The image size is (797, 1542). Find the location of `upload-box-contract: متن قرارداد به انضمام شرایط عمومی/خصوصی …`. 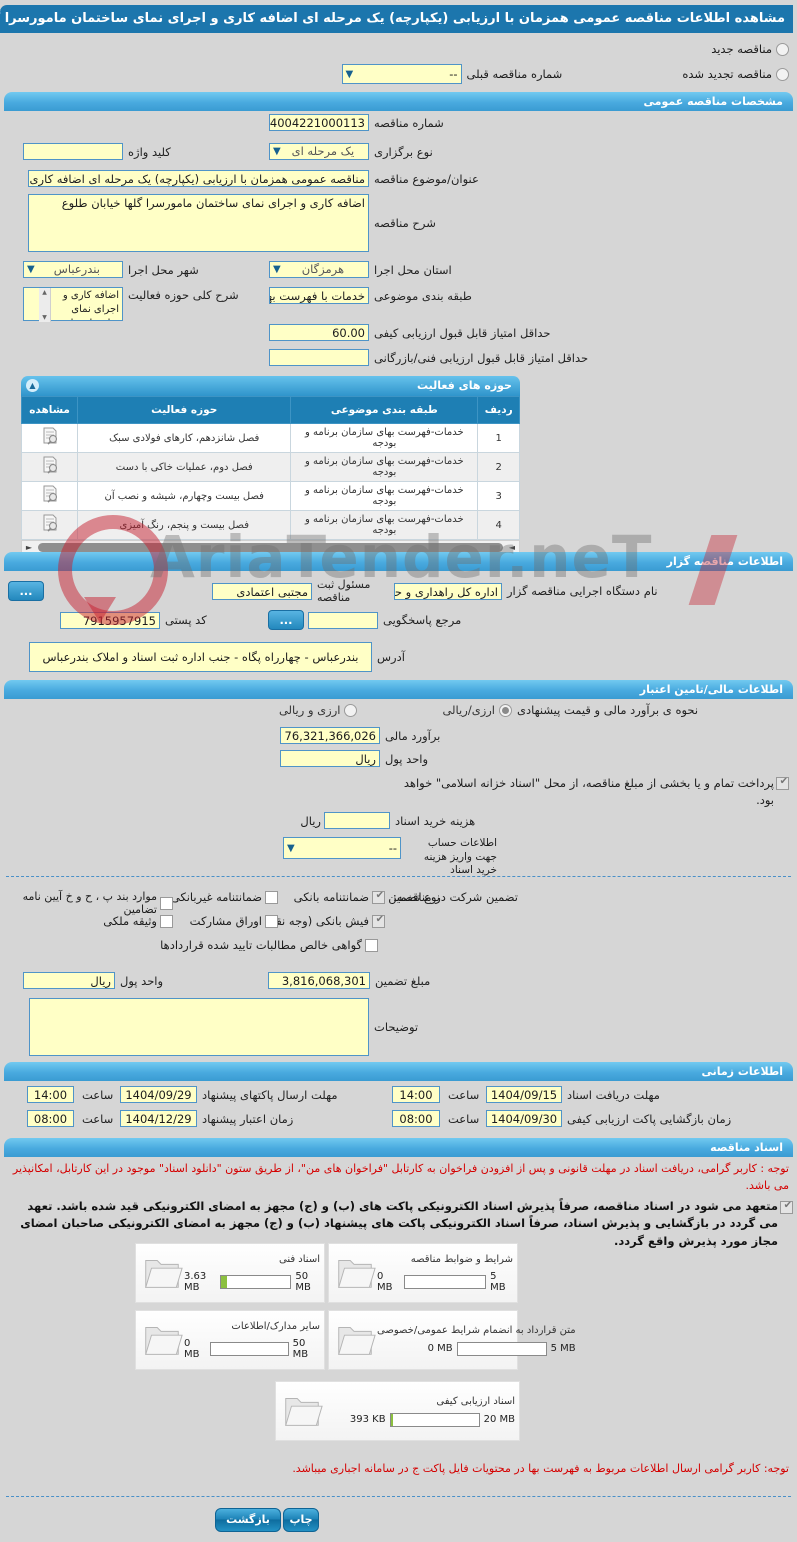

upload-box-contract: متن قرارداد به انضمام شرایط عمومی/خصوصی … is located at coordinates (452, 1340).